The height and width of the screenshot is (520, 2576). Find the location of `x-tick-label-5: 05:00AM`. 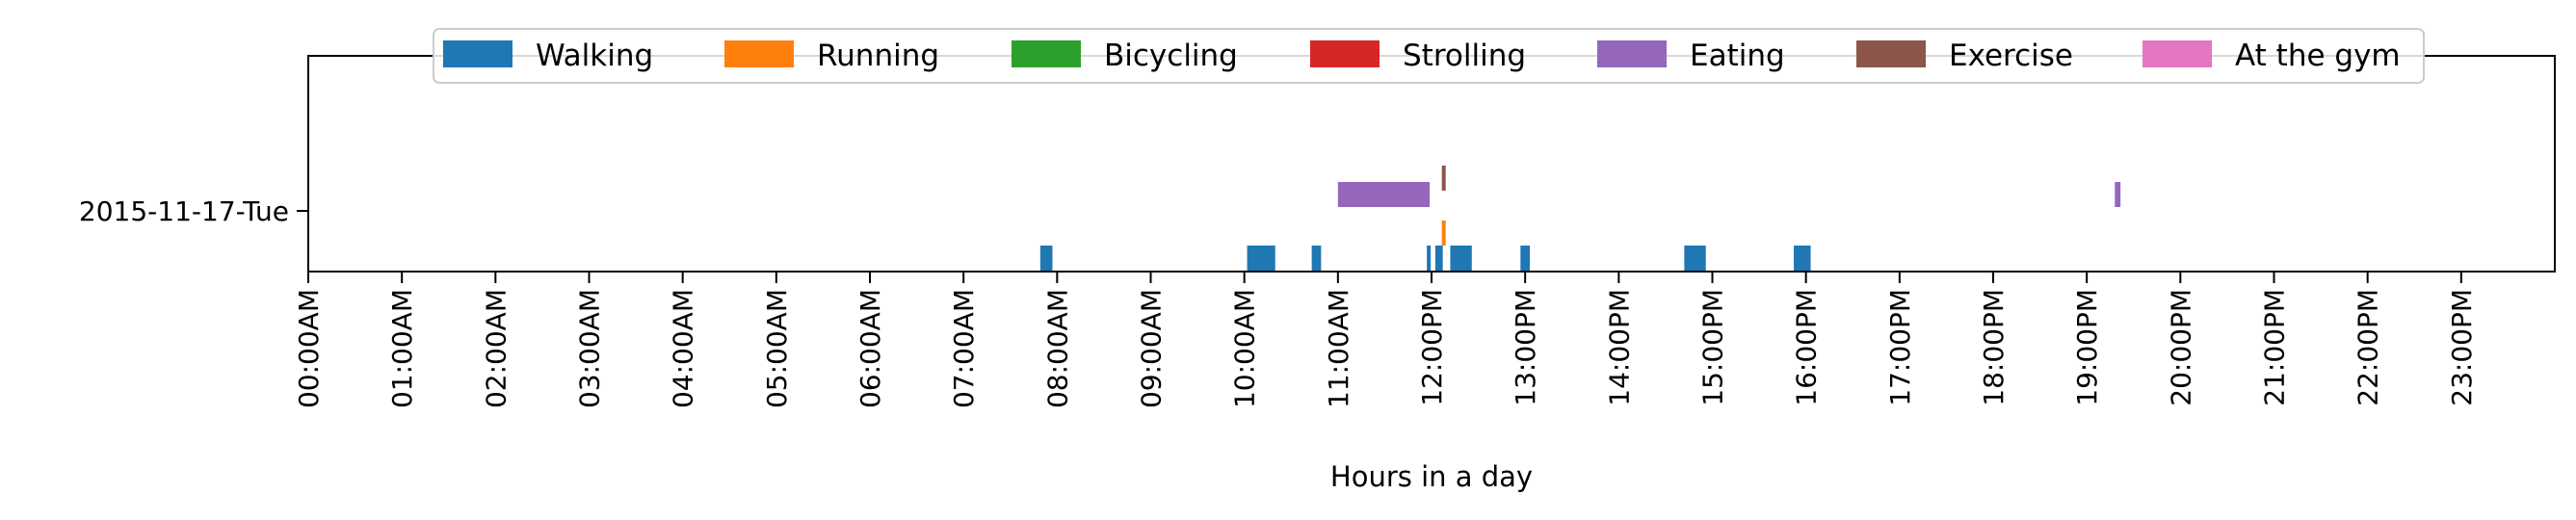

x-tick-label-5: 05:00AM is located at coordinates (777, 348).